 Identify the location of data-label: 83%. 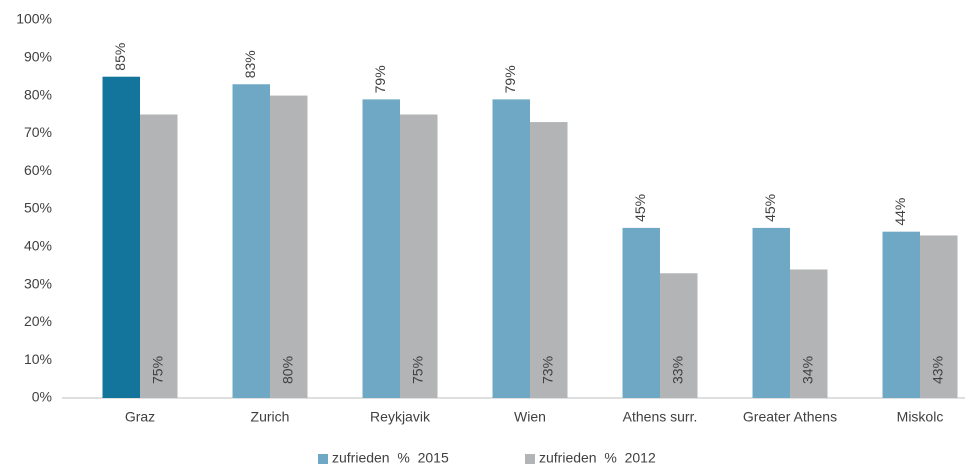
(250, 64).